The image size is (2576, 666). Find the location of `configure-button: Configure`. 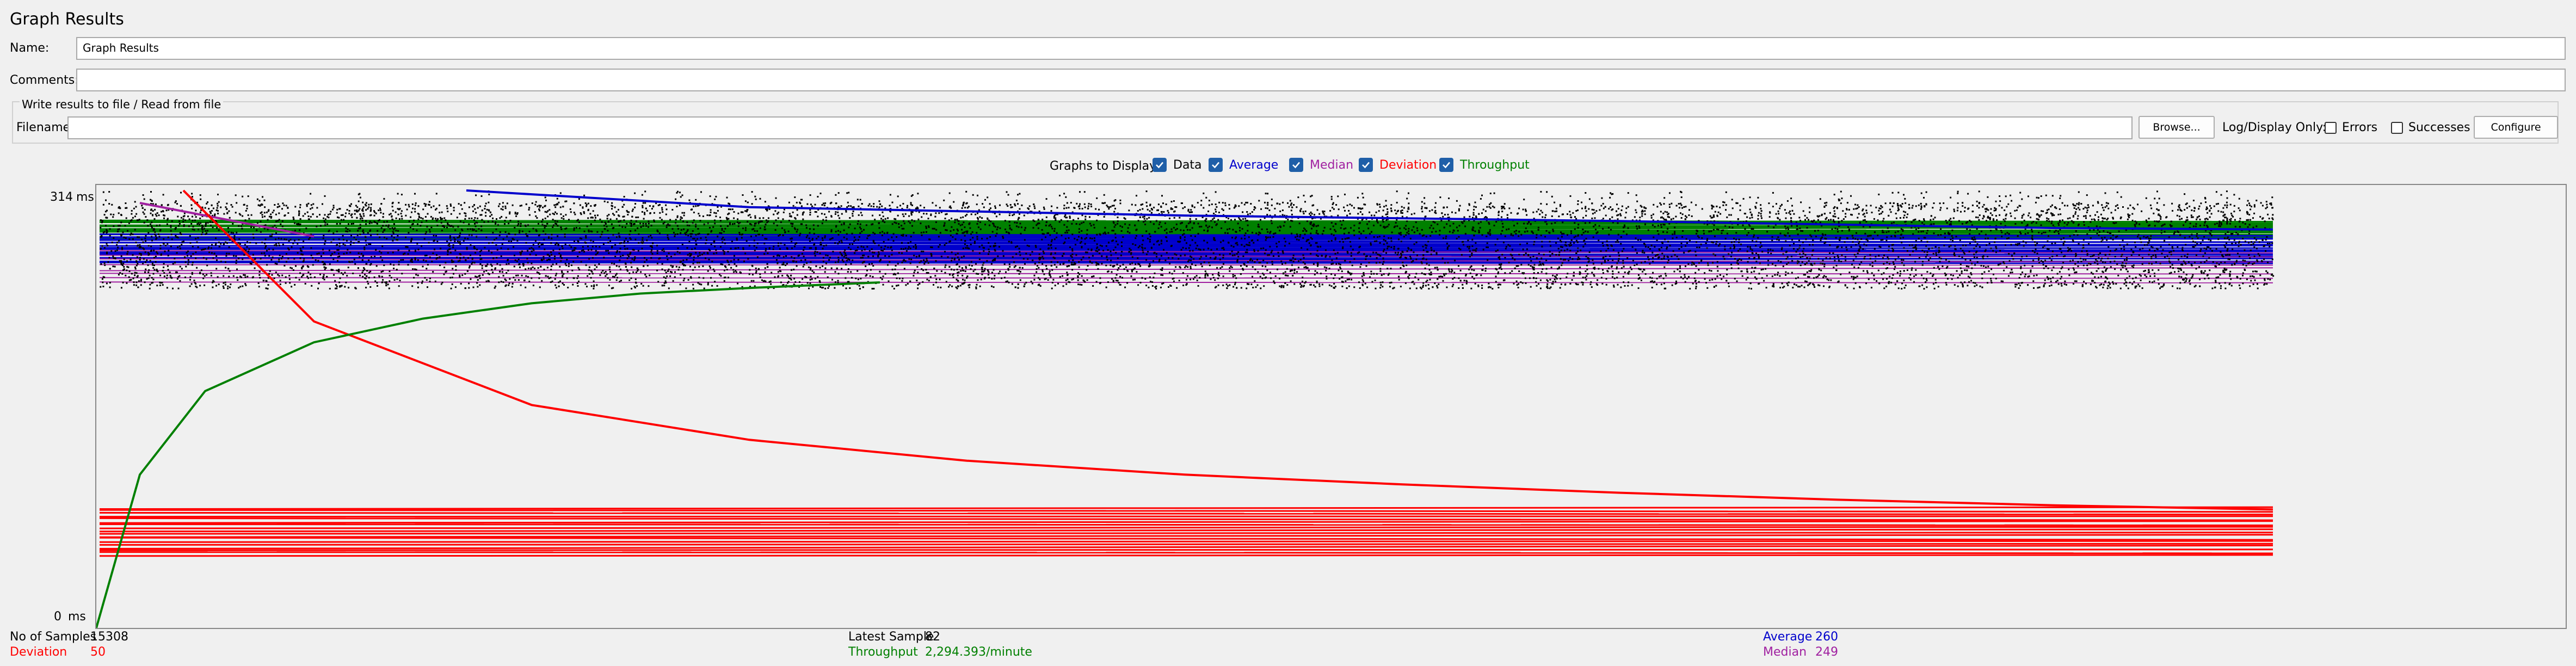

configure-button: Configure is located at coordinates (2516, 127).